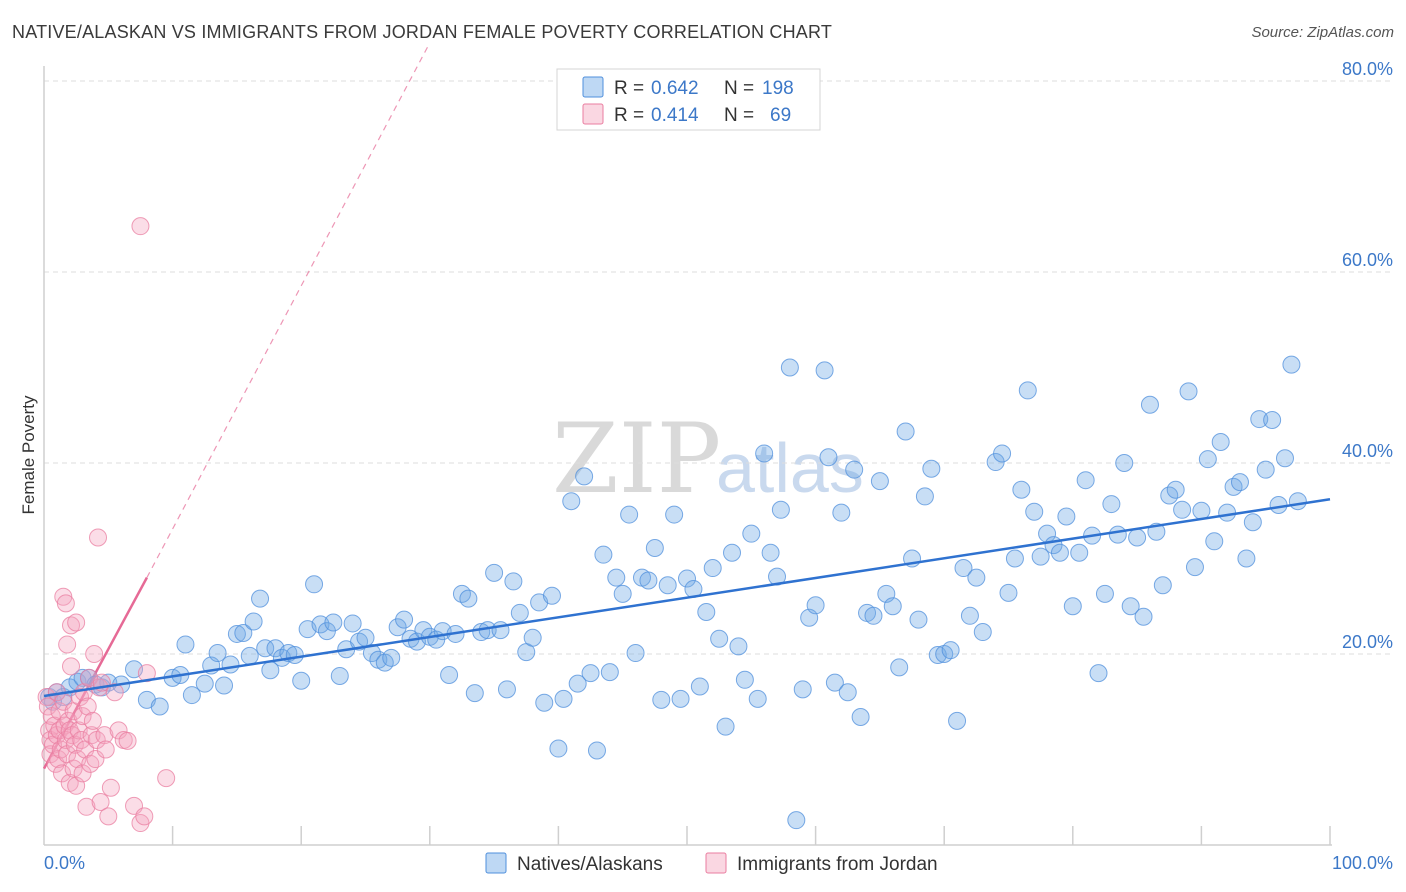 The image size is (1406, 892). Describe the element at coordinates (790, 468) in the screenshot. I see `watermark-atlas: atlas` at that location.